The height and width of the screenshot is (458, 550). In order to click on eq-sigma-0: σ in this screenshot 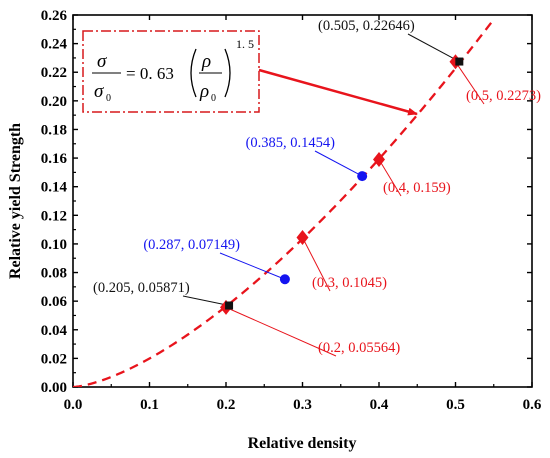, I will do `click(99, 91)`.